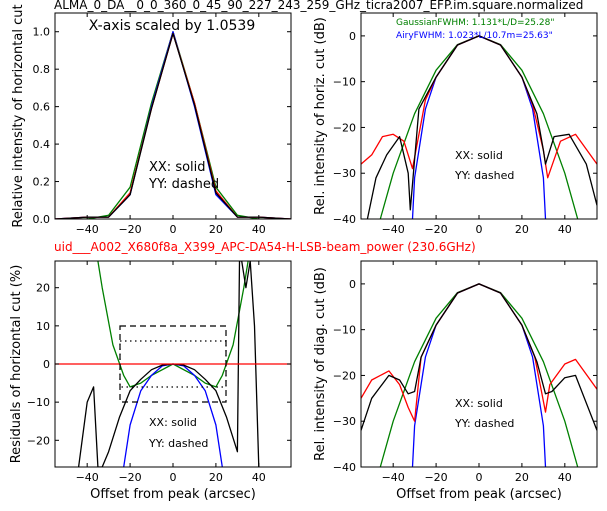  Describe the element at coordinates (475, 23) in the screenshot. I see `gaussian-fwhm-note: GaussianFWHM: 1.131*L/D=25.28"` at that location.